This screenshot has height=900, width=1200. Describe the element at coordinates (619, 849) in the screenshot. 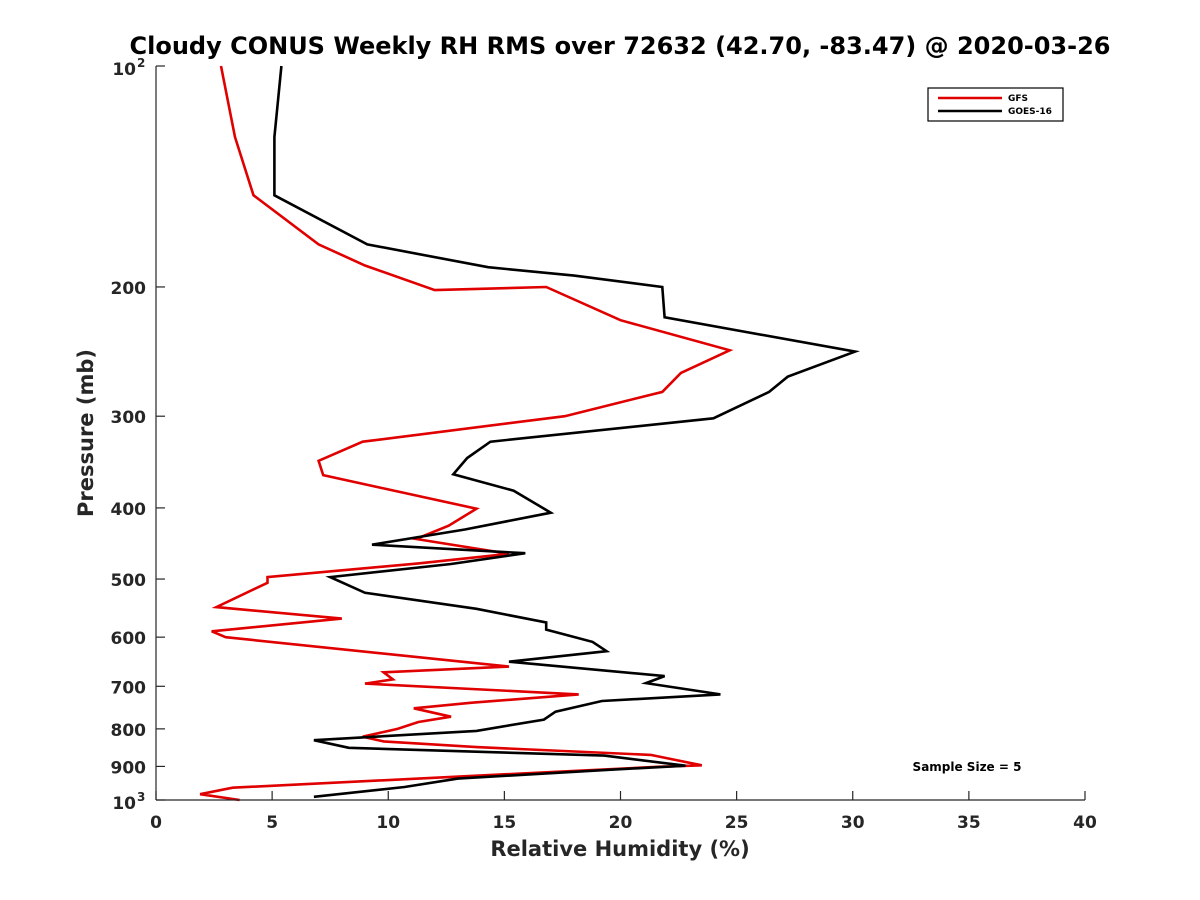

I see `x-axis-label: Relative Humidity (%)` at that location.